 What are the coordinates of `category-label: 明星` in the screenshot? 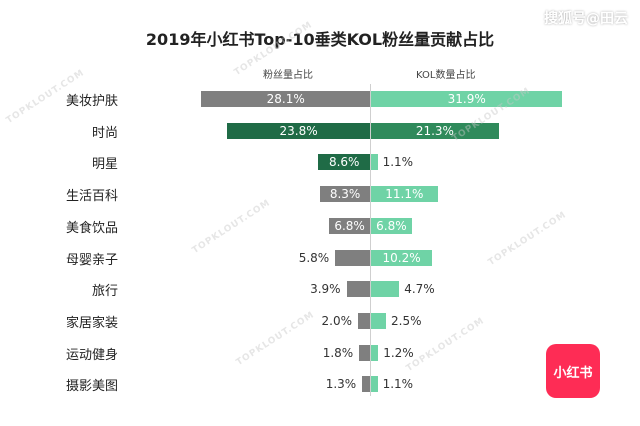 It's located at (104, 164).